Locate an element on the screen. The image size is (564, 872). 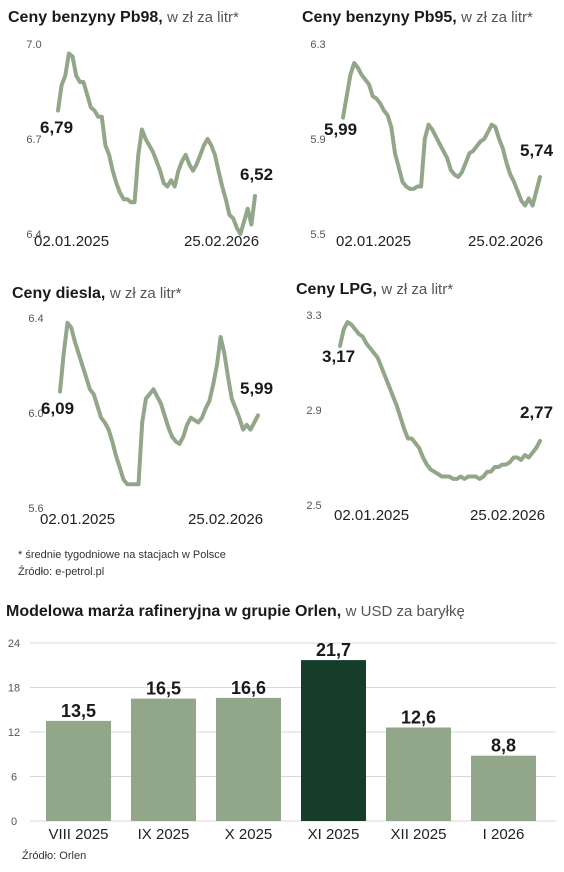
y-tick-label: 5.6 is located at coordinates (35, 509).